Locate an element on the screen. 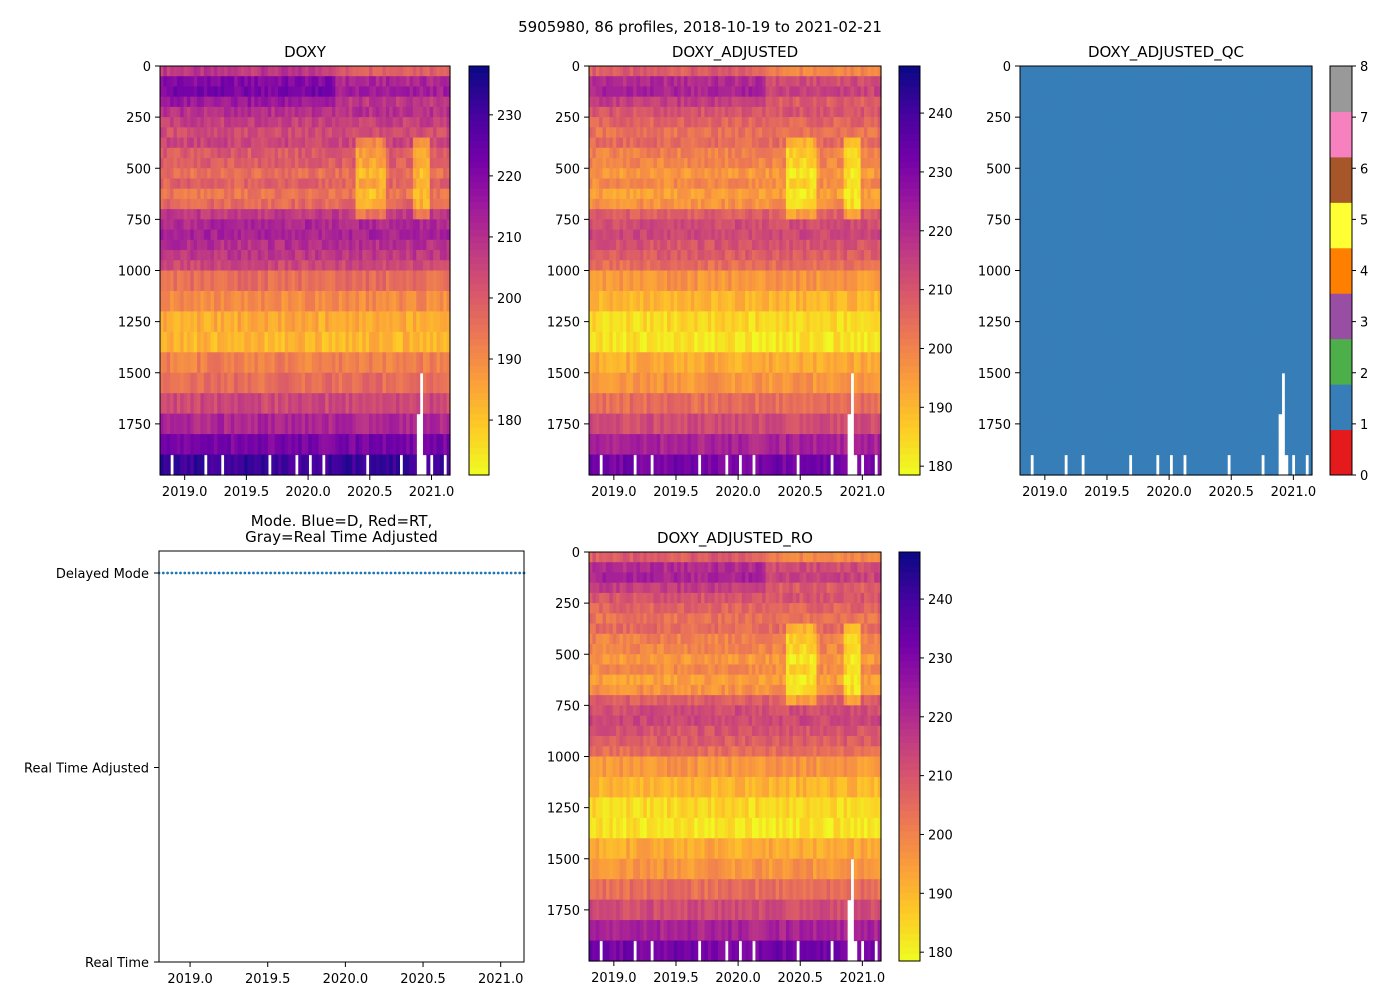 Image resolution: width=1400 pixels, height=1000 pixels. heatmap-cells is located at coordinates (305, 271).